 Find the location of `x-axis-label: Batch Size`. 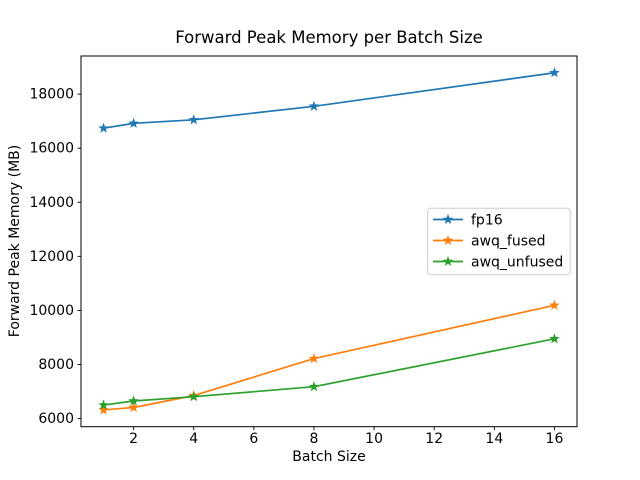

x-axis-label: Batch Size is located at coordinates (329, 457).